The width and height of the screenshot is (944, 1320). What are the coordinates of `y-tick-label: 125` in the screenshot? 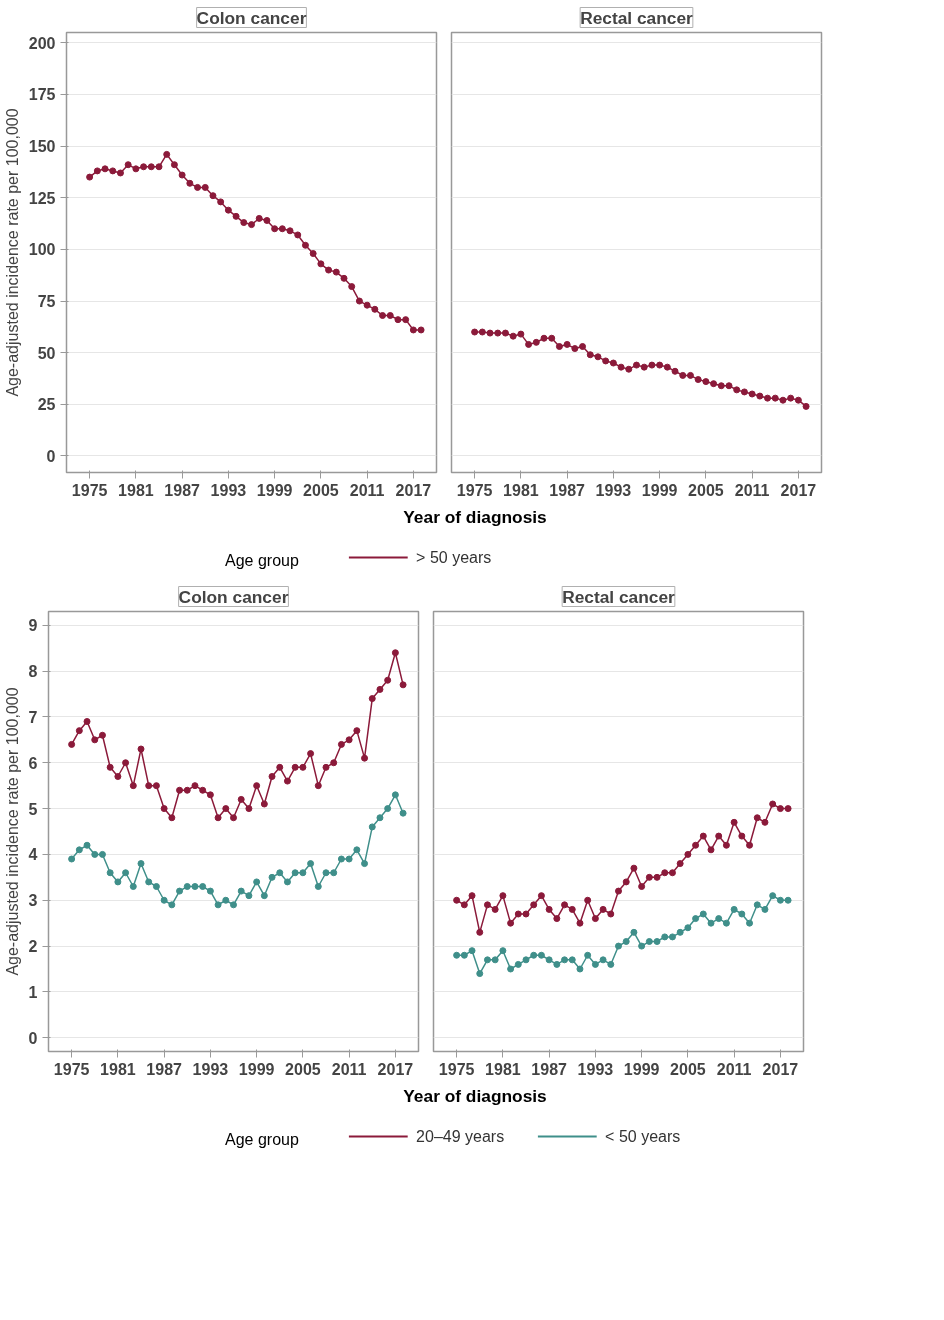 It's located at (42, 198).